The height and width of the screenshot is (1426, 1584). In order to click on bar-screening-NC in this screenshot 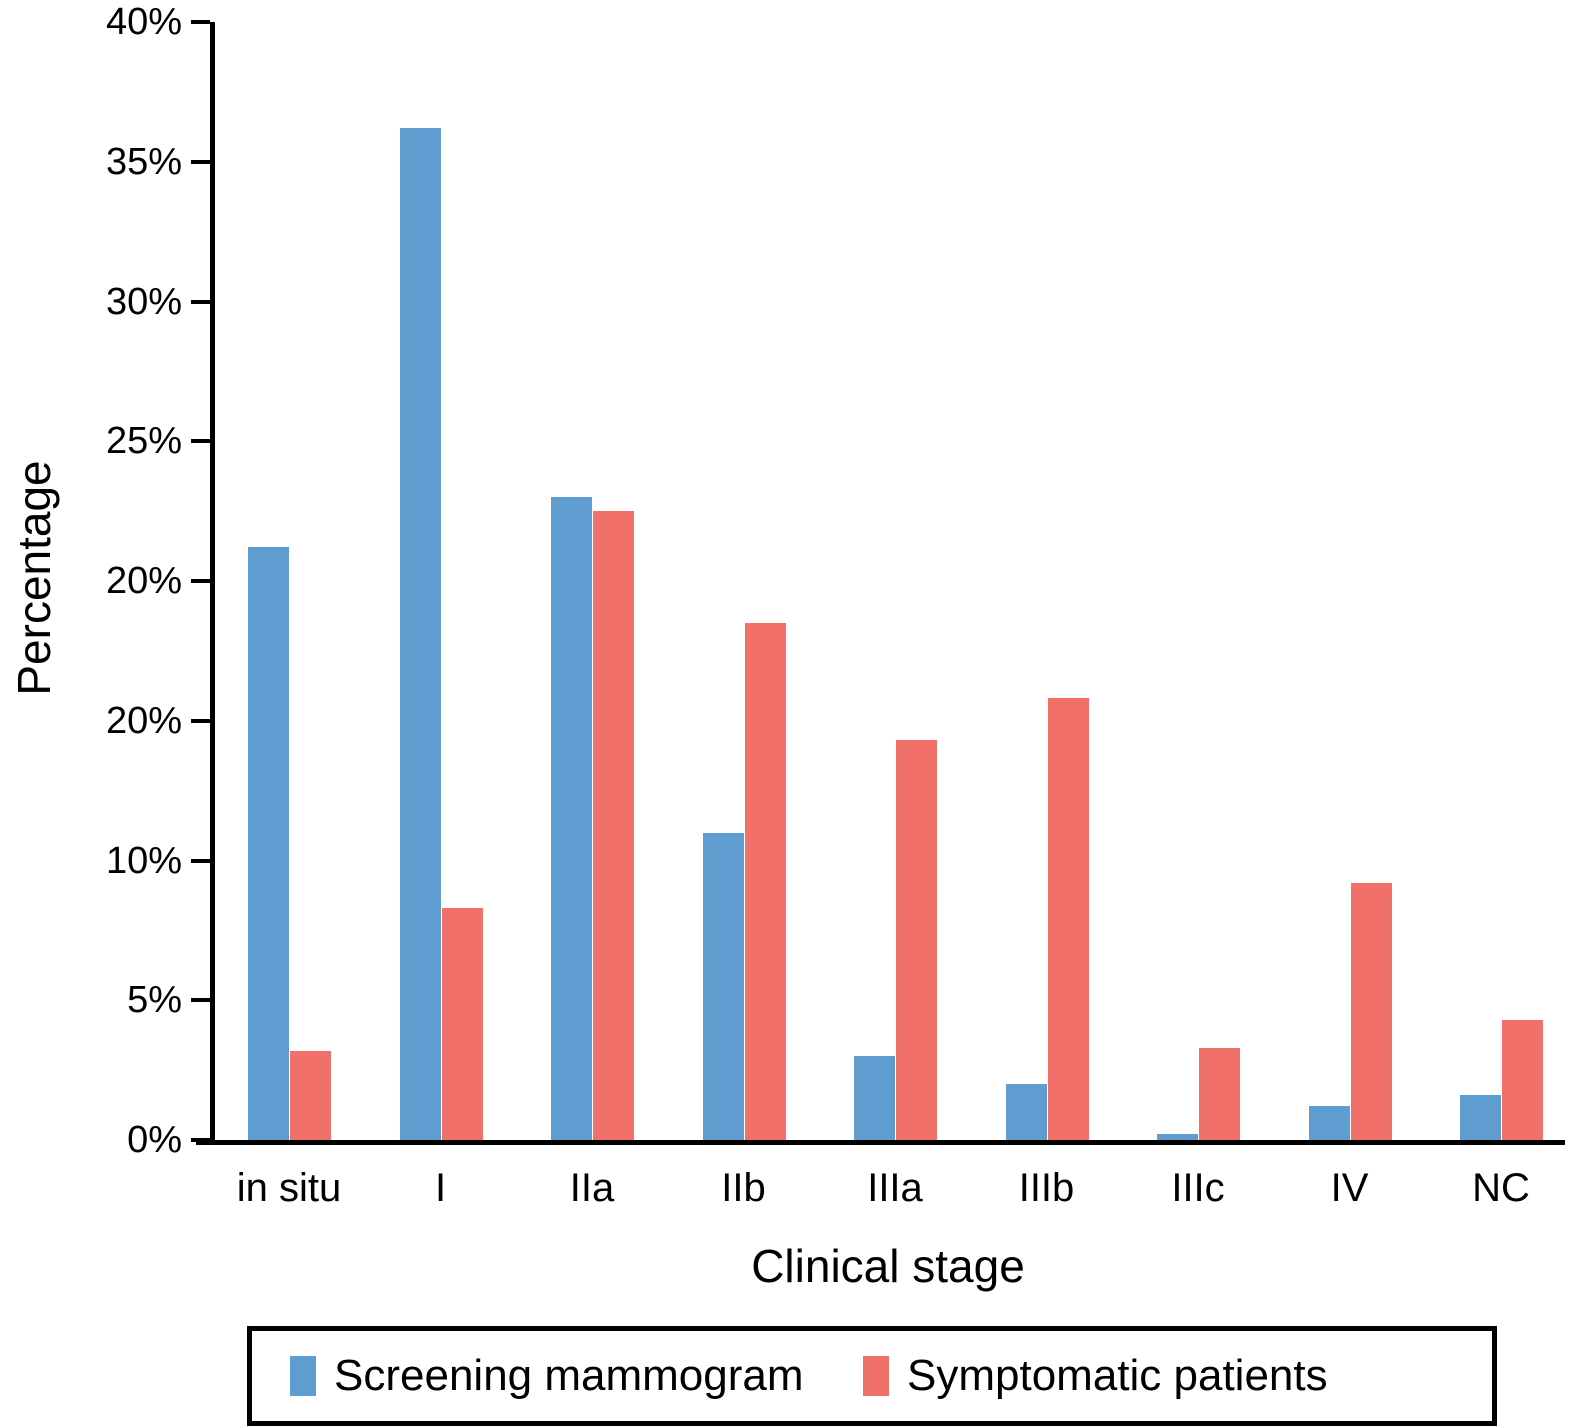, I will do `click(1480, 1117)`.